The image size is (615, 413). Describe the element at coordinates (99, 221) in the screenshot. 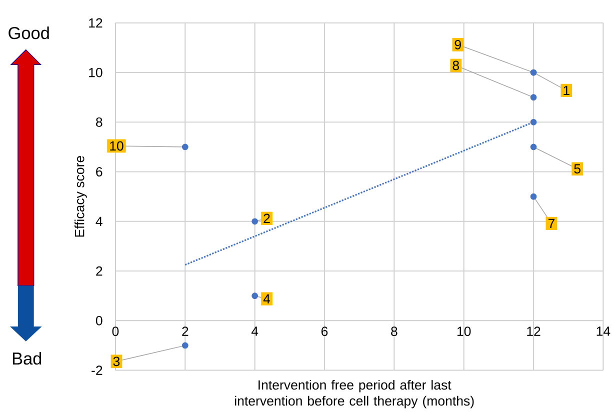

I see `y-tick-label: 4` at that location.